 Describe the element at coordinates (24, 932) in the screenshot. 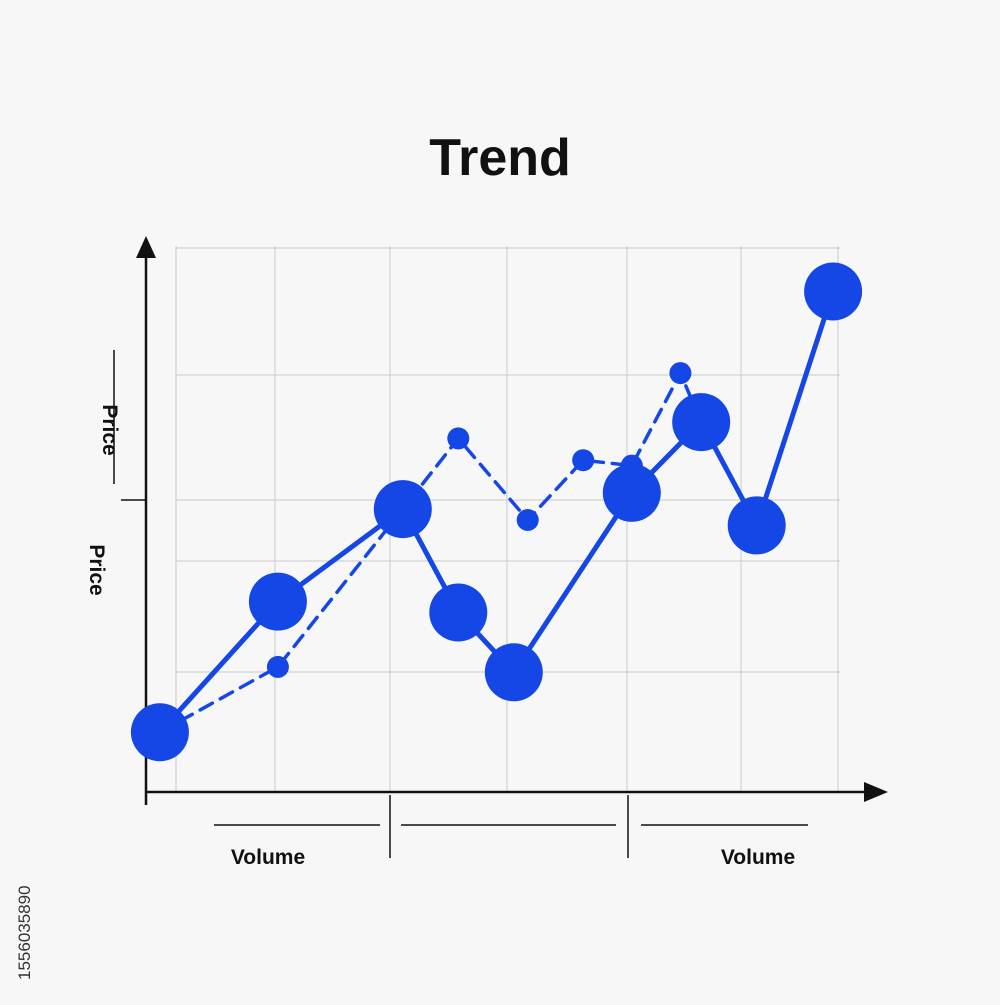

I see `stock-image-id: 1556035890` at that location.